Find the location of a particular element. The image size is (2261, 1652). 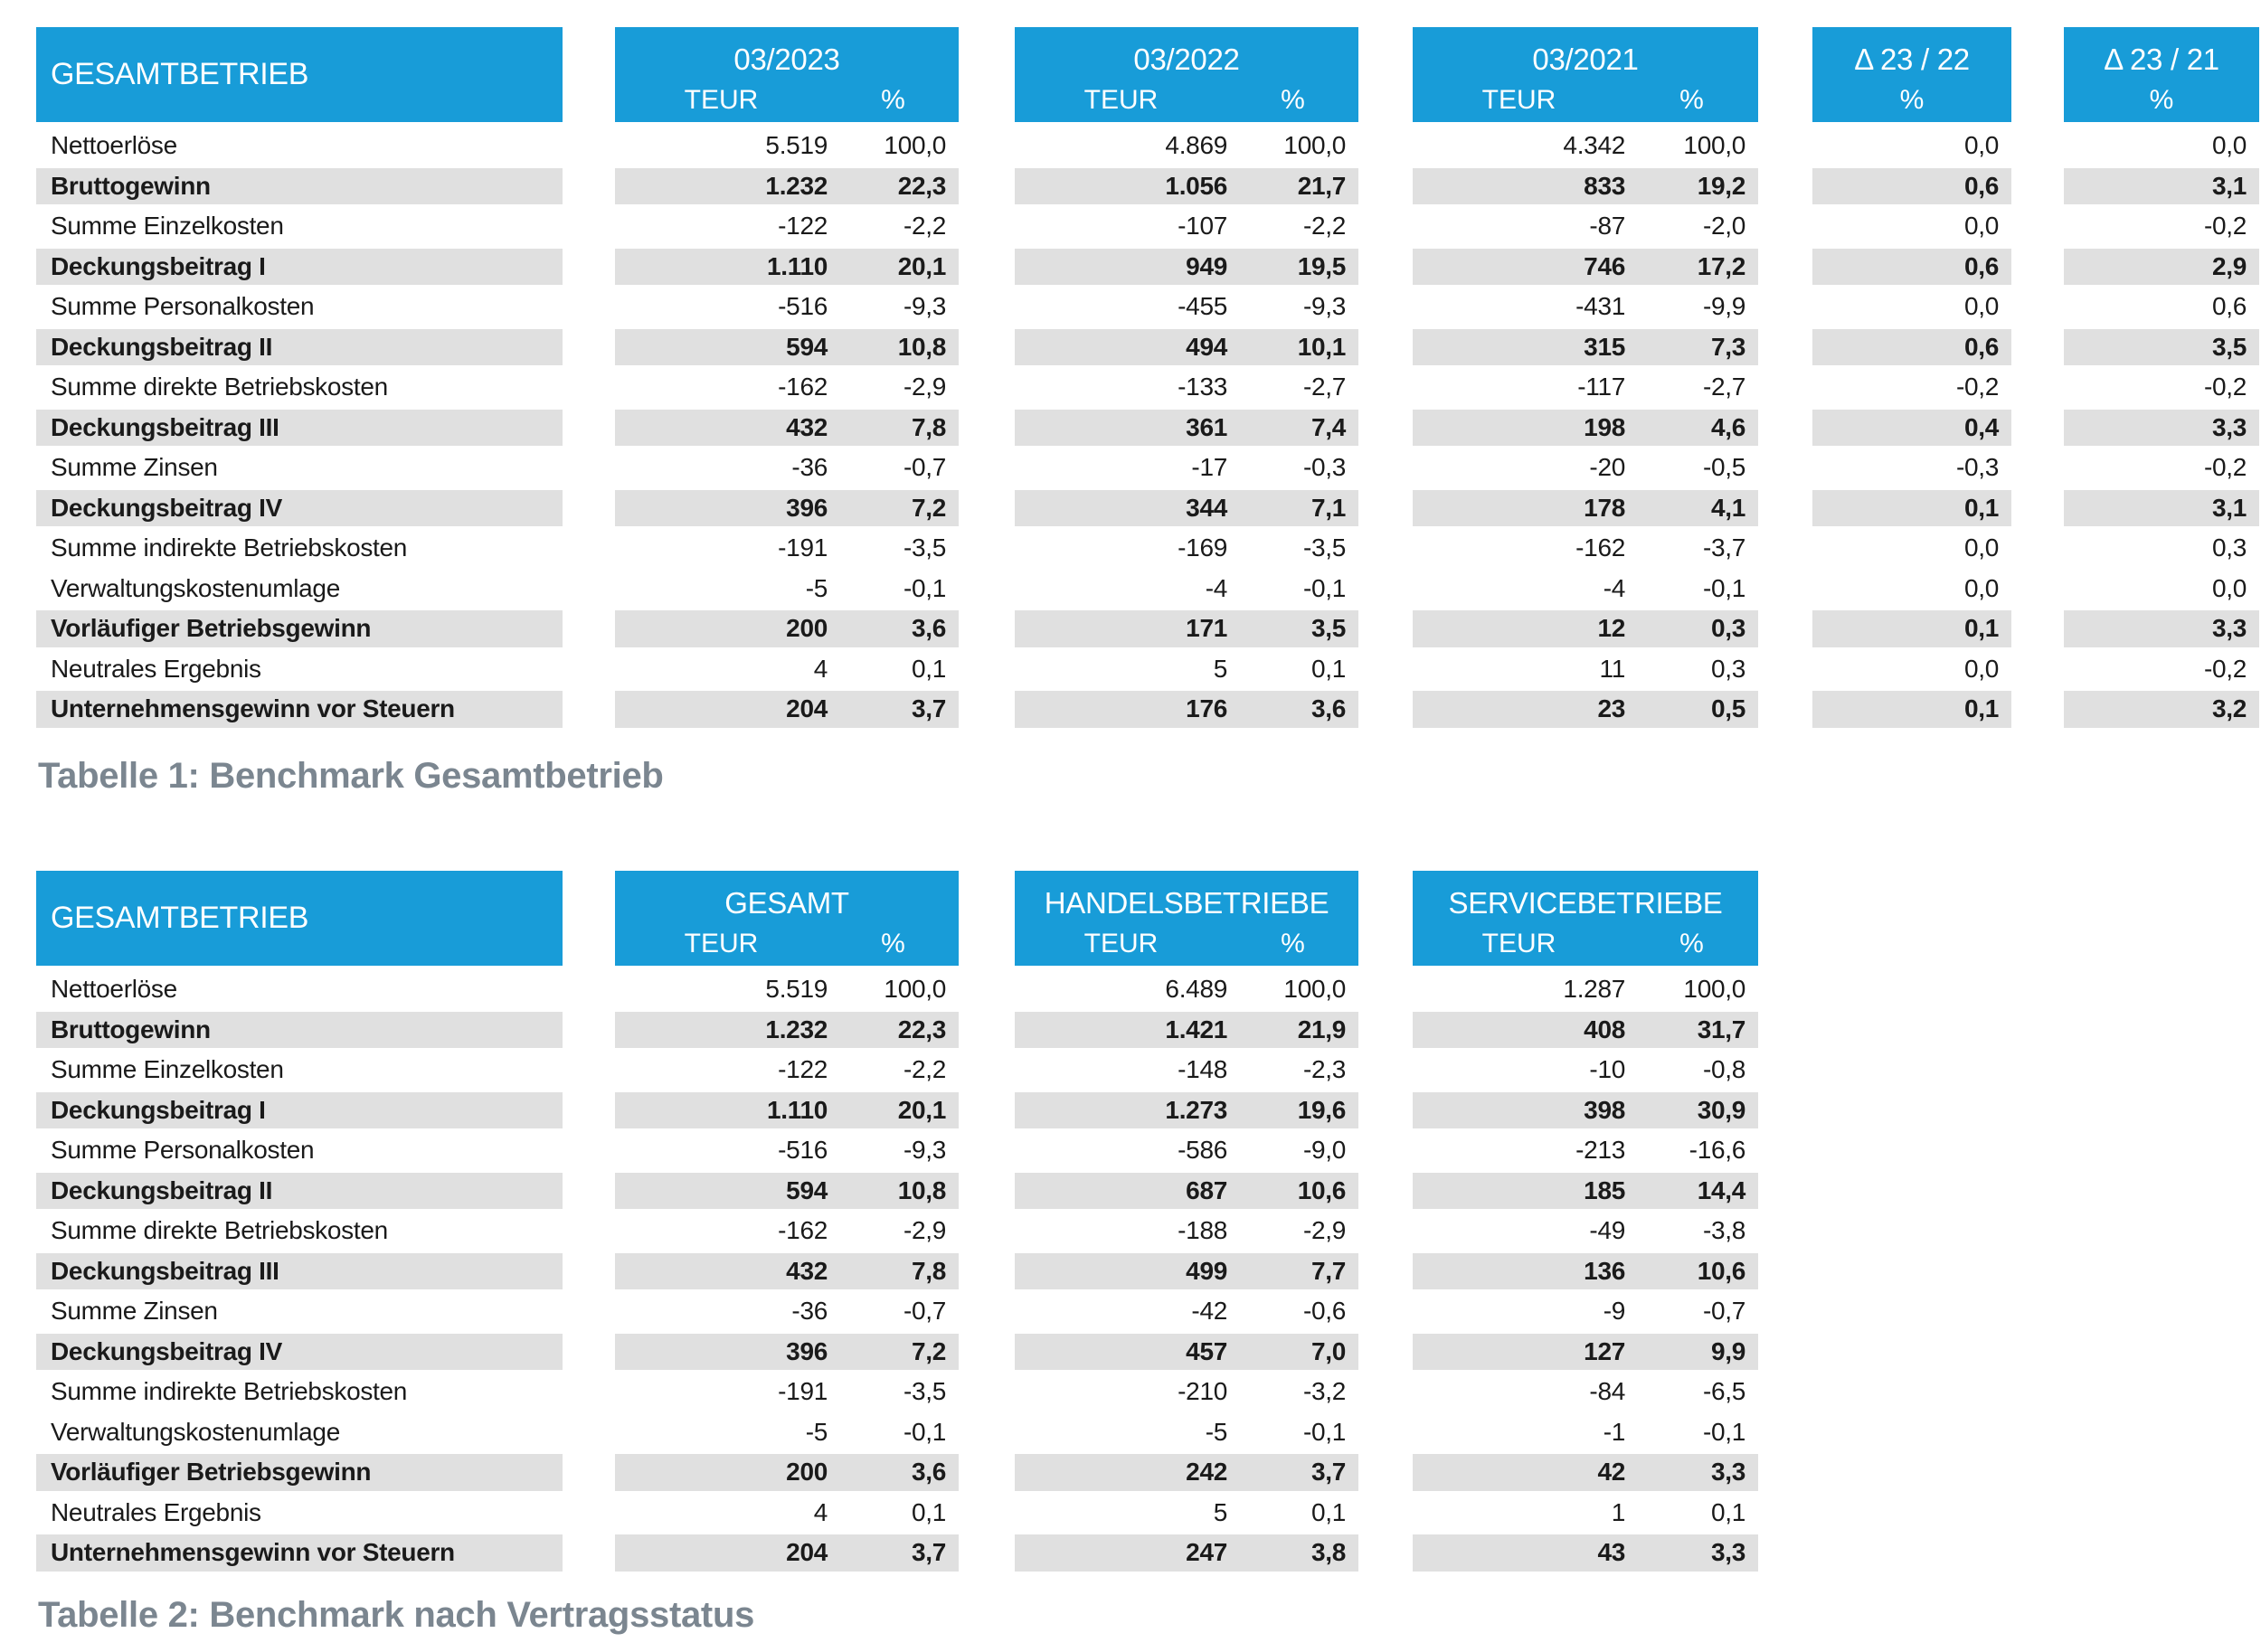

row-label: Nettoerlöse is located at coordinates (114, 989).